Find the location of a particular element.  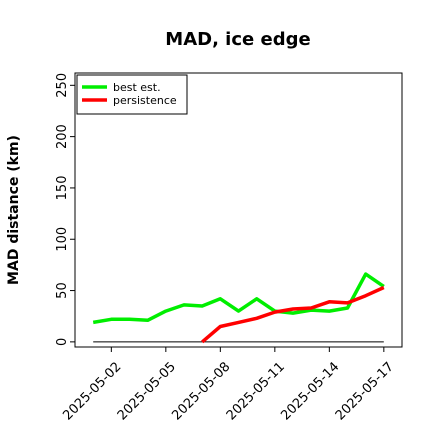

series-line-best-est is located at coordinates (238, 298).